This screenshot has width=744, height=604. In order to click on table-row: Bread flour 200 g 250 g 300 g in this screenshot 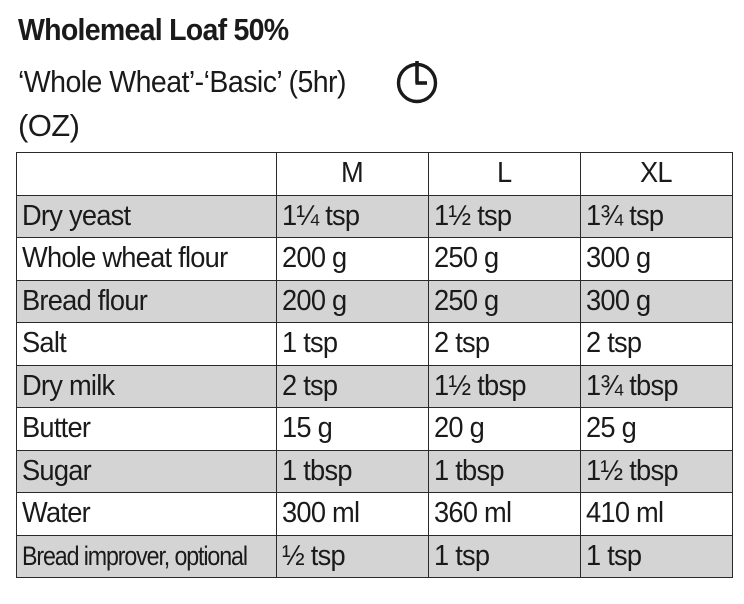, I will do `click(374, 301)`.